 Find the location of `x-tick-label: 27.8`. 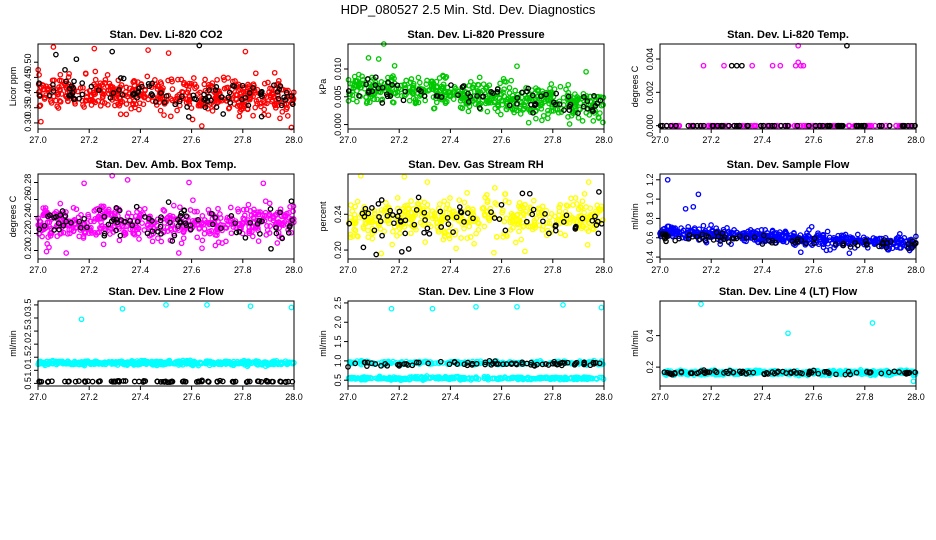

x-tick-label: 27.8 is located at coordinates (553, 140).